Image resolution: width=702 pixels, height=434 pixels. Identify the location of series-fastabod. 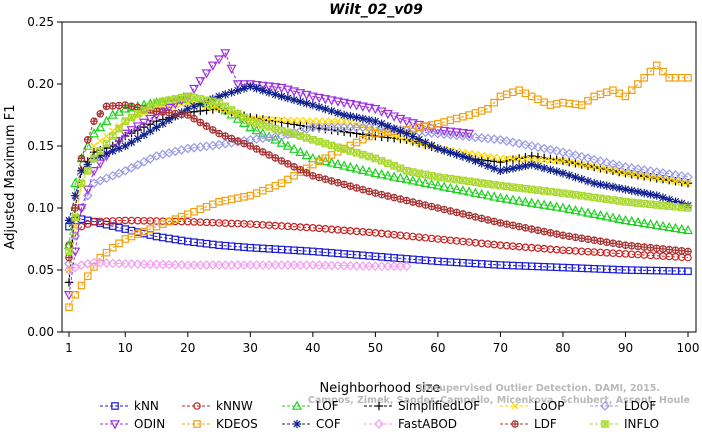
(238, 266).